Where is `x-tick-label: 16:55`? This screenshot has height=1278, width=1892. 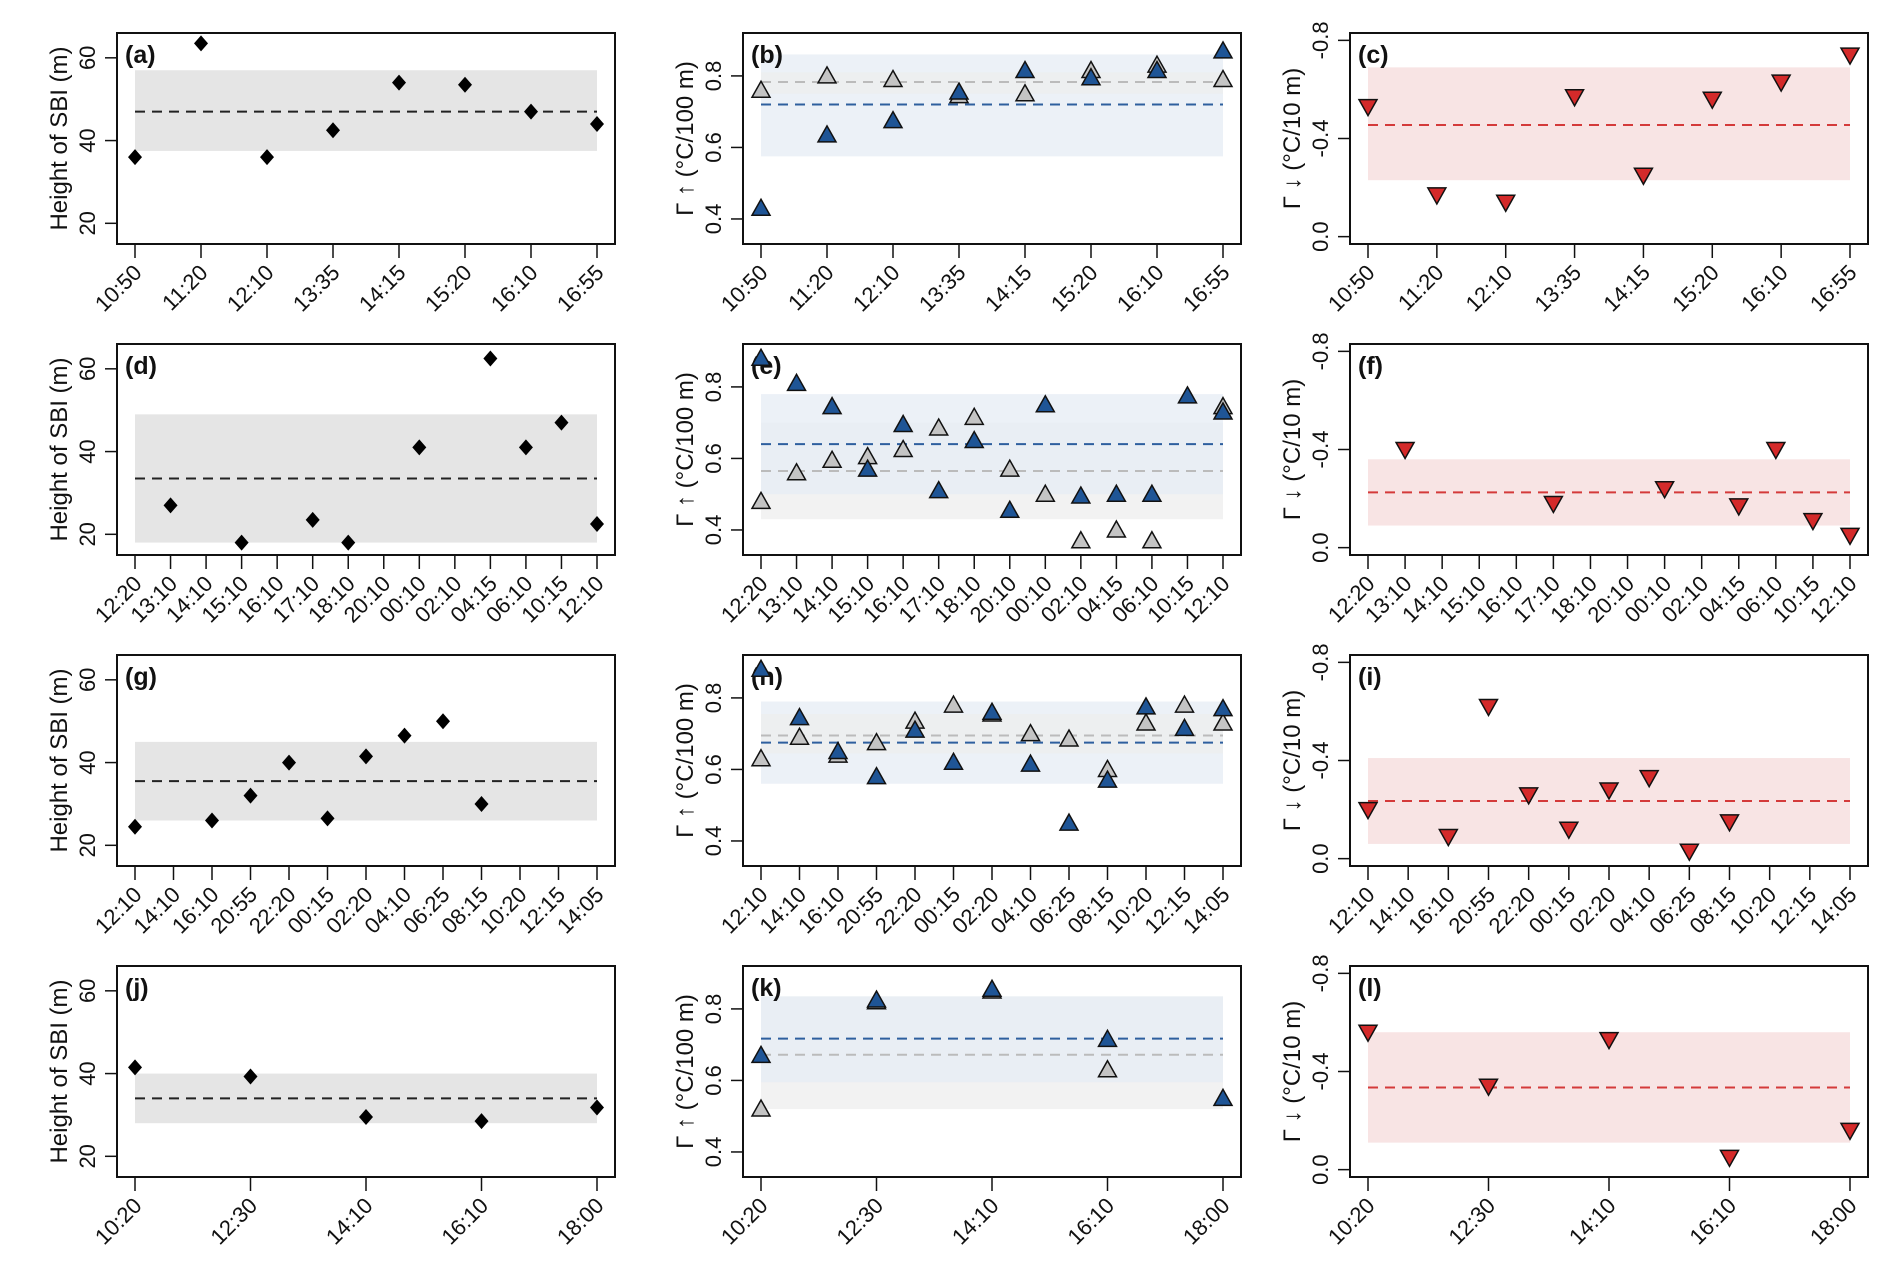 x-tick-label: 16:55 is located at coordinates (580, 288).